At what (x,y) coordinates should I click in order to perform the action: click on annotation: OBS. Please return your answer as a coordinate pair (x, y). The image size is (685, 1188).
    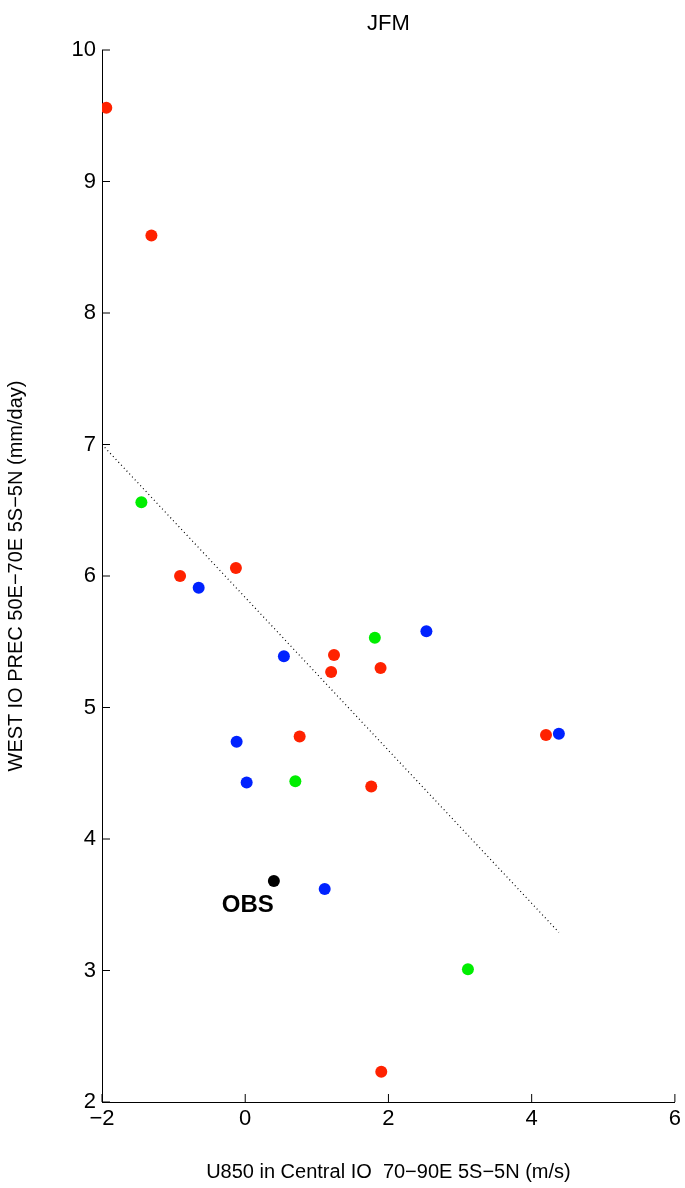
    Looking at the image, I should click on (247, 903).